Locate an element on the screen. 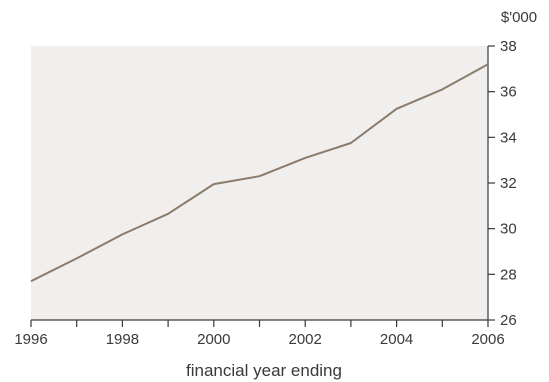  y-axis-unit-label: $'000 is located at coordinates (519, 17).